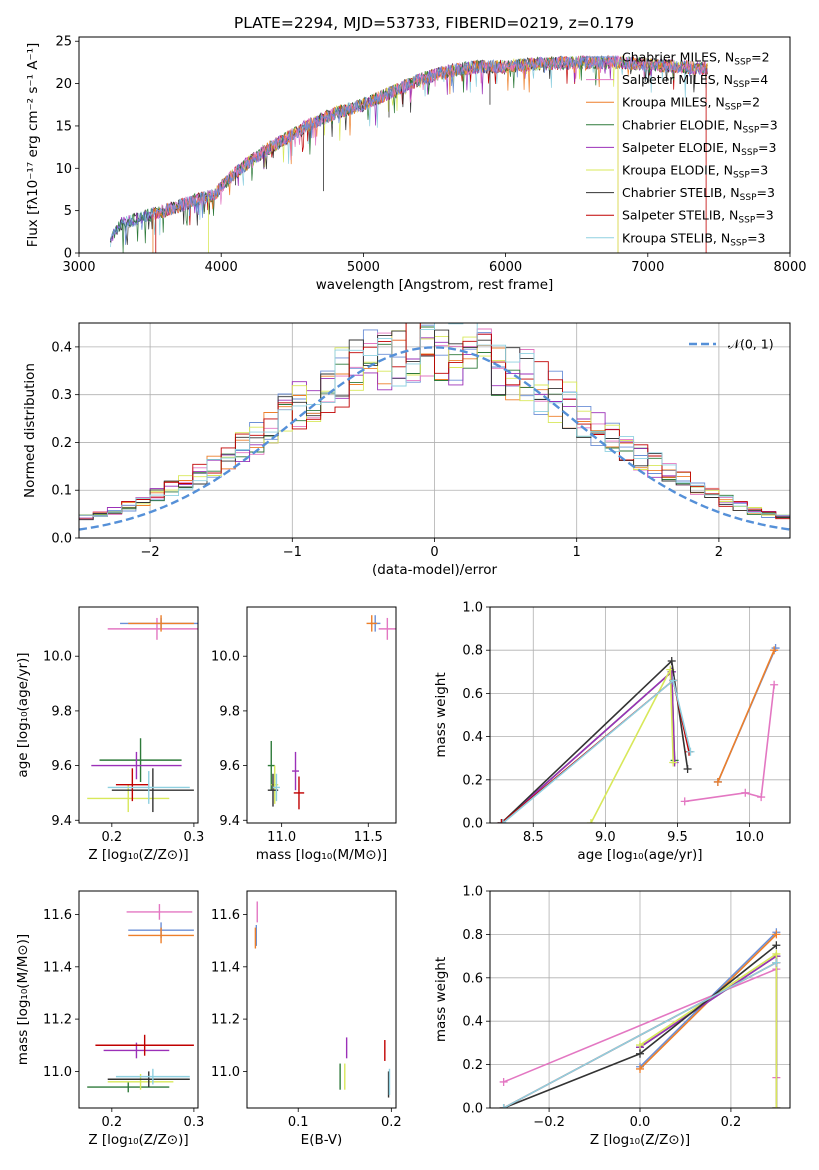 This screenshot has height=1170, width=819. Describe the element at coordinates (472, 1065) in the screenshot. I see `y-tick-label: 0.2` at that location.